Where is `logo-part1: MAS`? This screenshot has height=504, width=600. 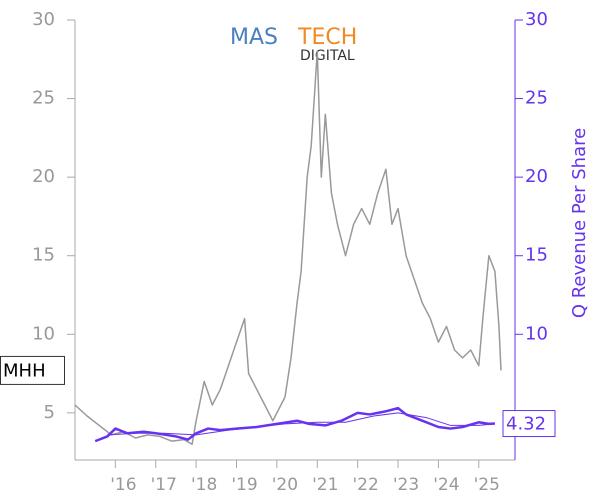 logo-part1: MAS is located at coordinates (254, 37).